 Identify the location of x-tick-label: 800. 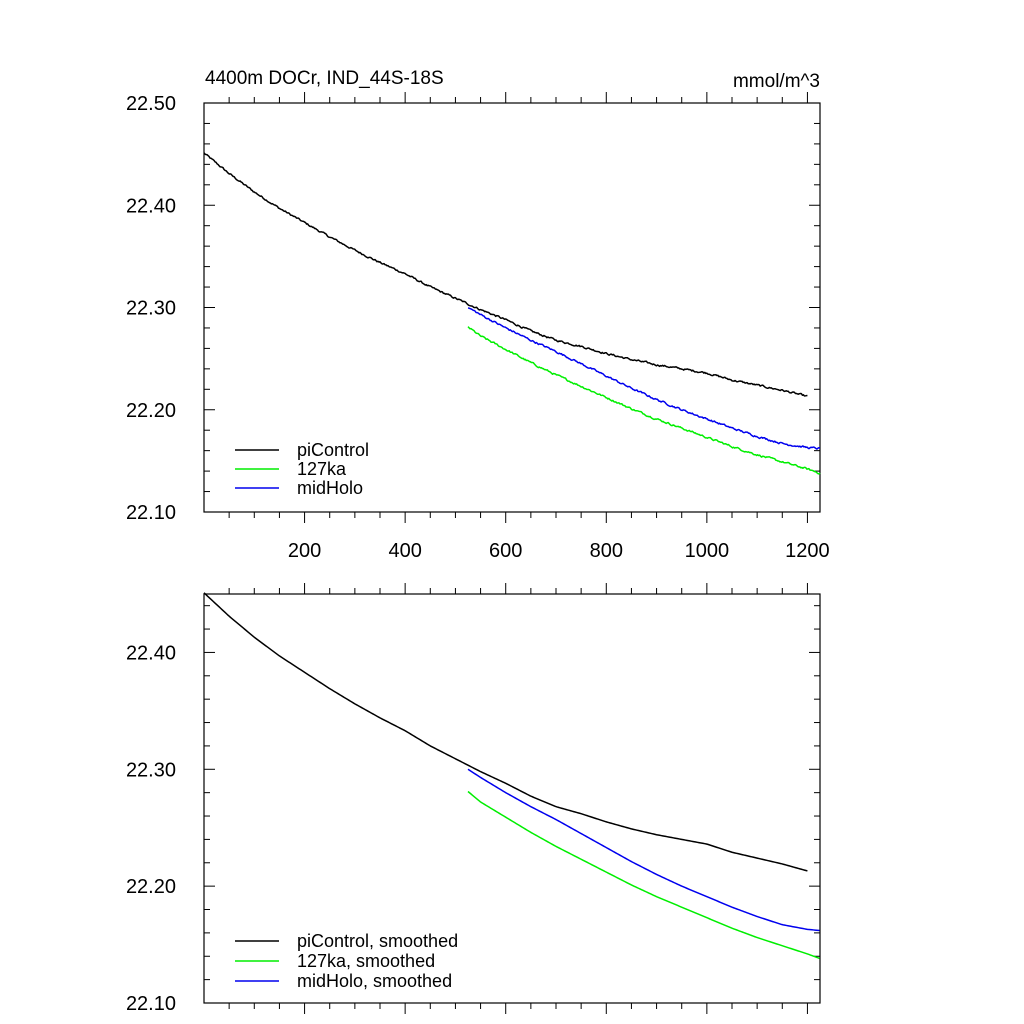
(606, 551).